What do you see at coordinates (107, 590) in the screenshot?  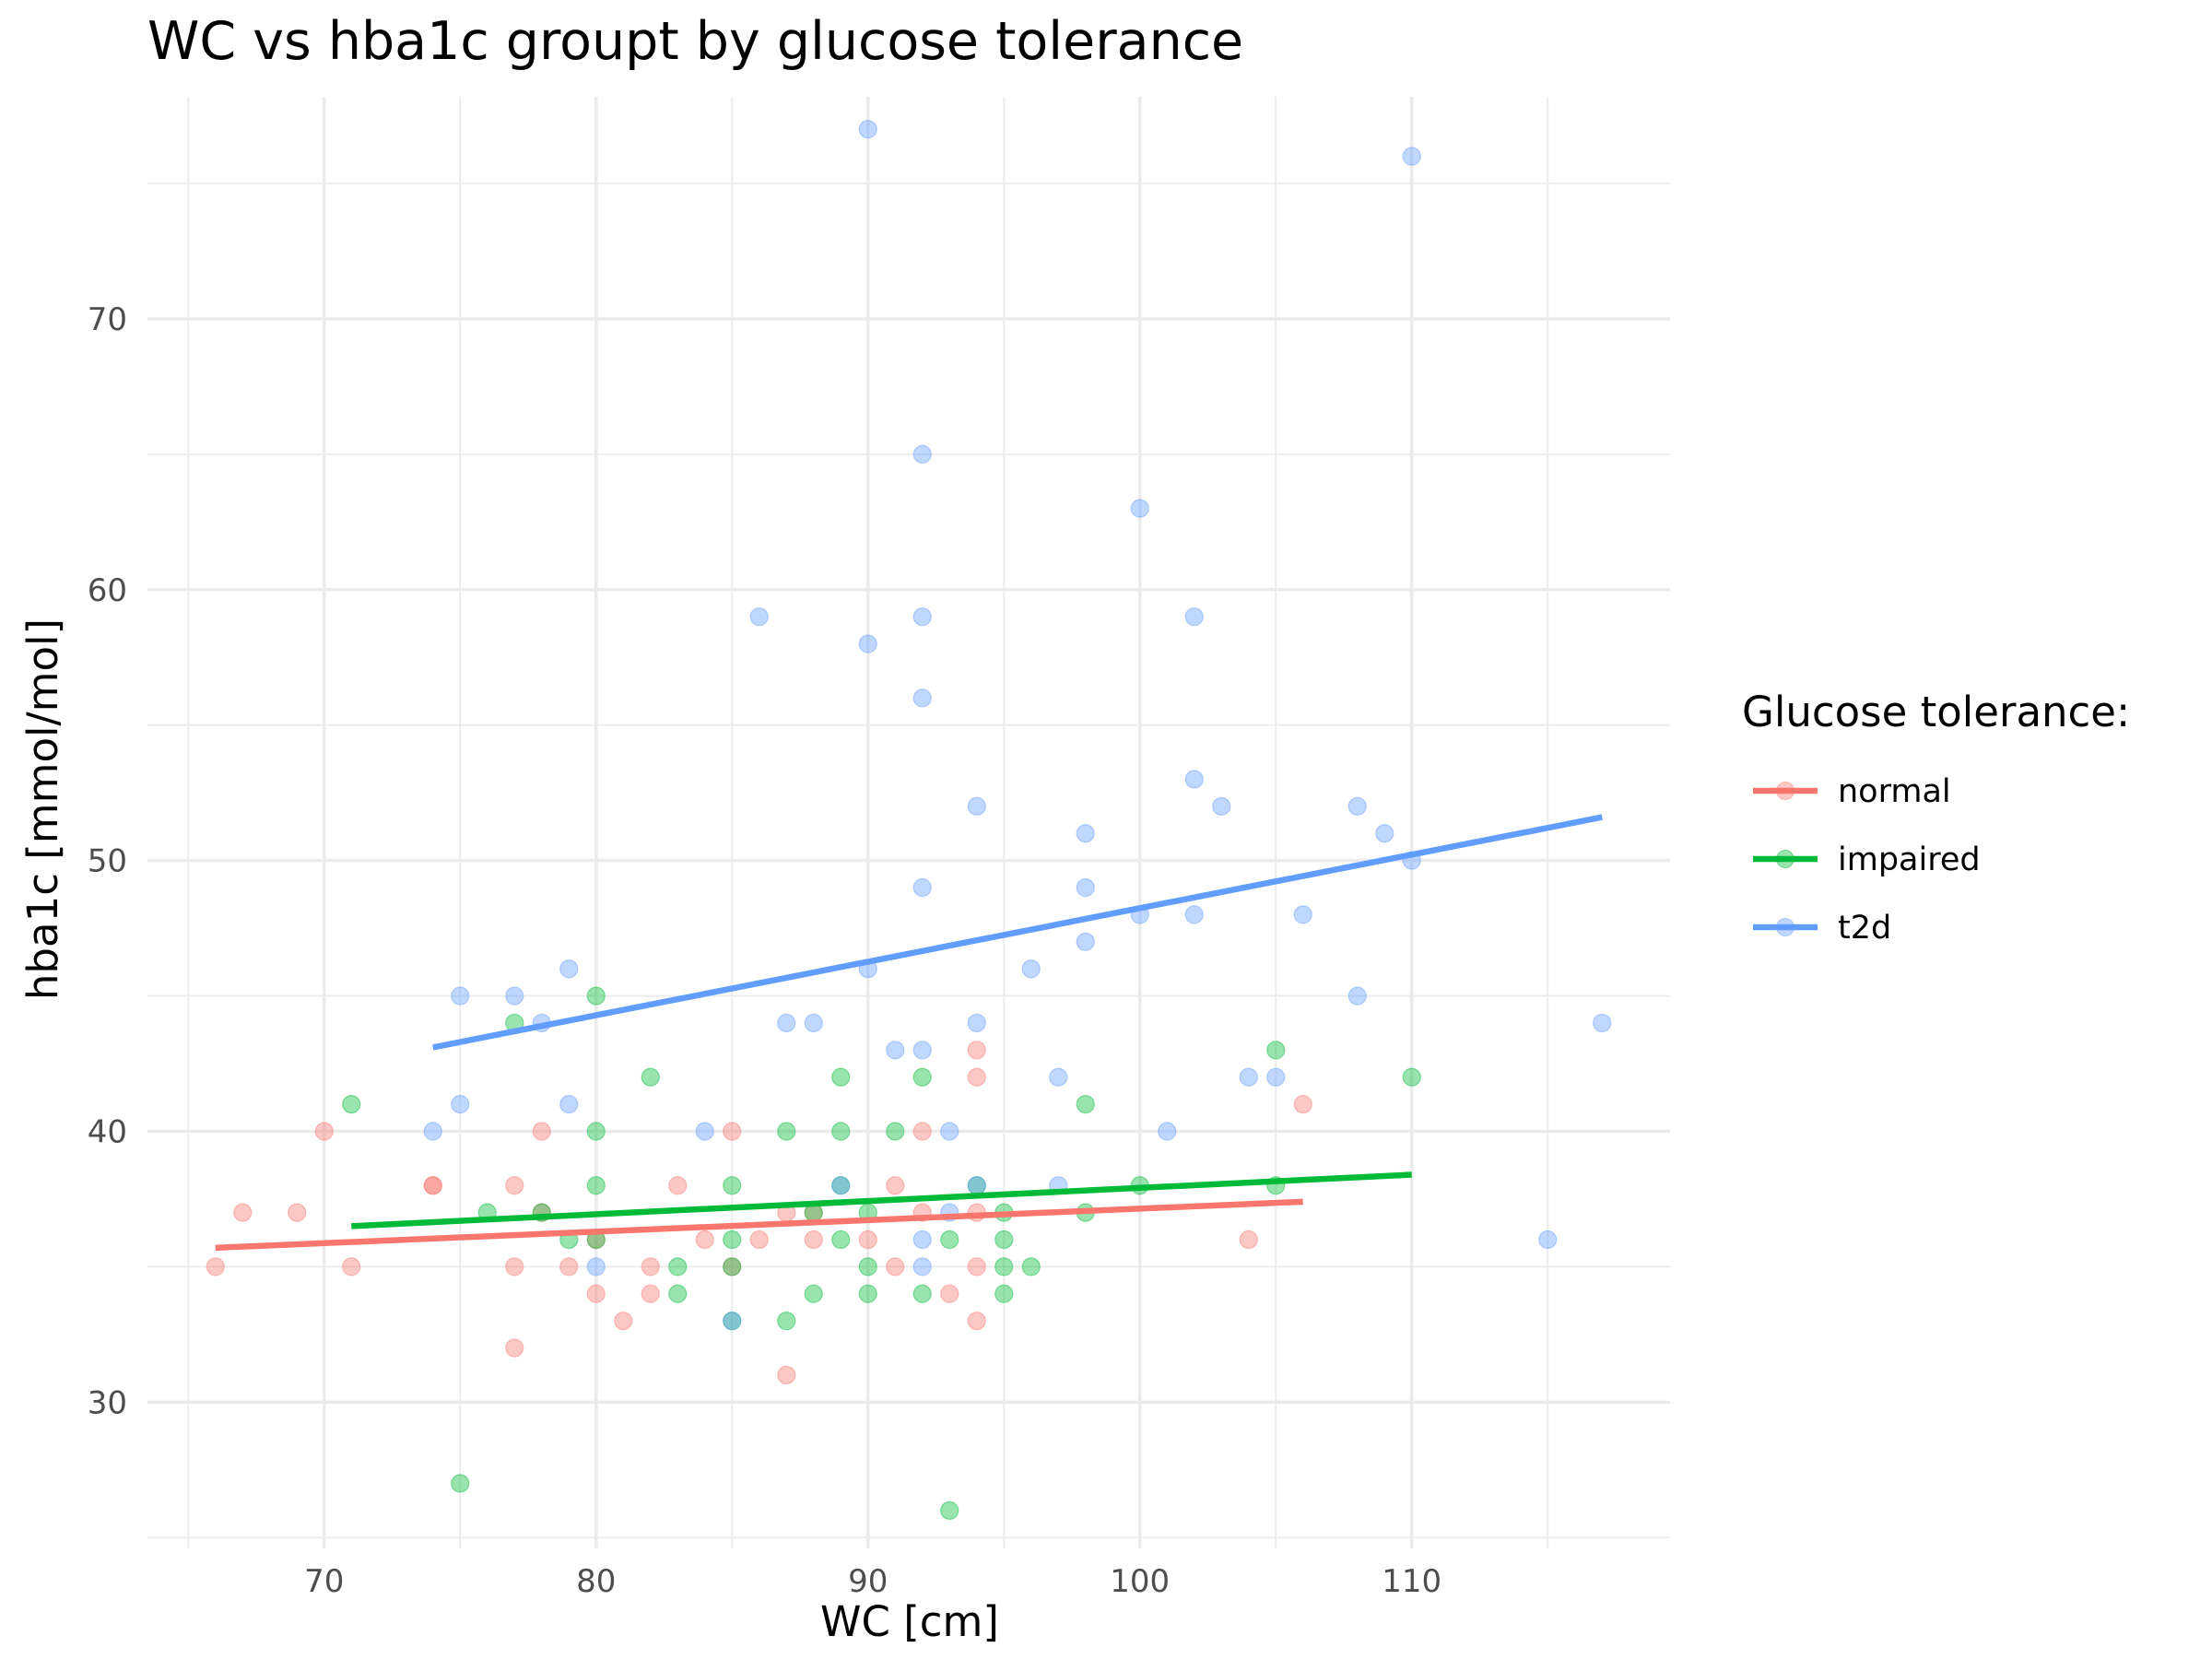 I see `y-tick-label: 60` at bounding box center [107, 590].